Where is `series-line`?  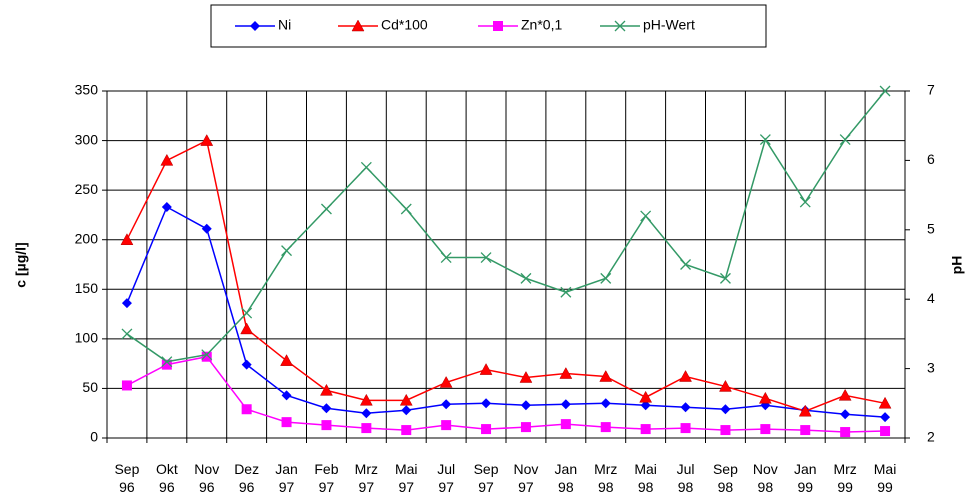
series-line is located at coordinates (506, 394).